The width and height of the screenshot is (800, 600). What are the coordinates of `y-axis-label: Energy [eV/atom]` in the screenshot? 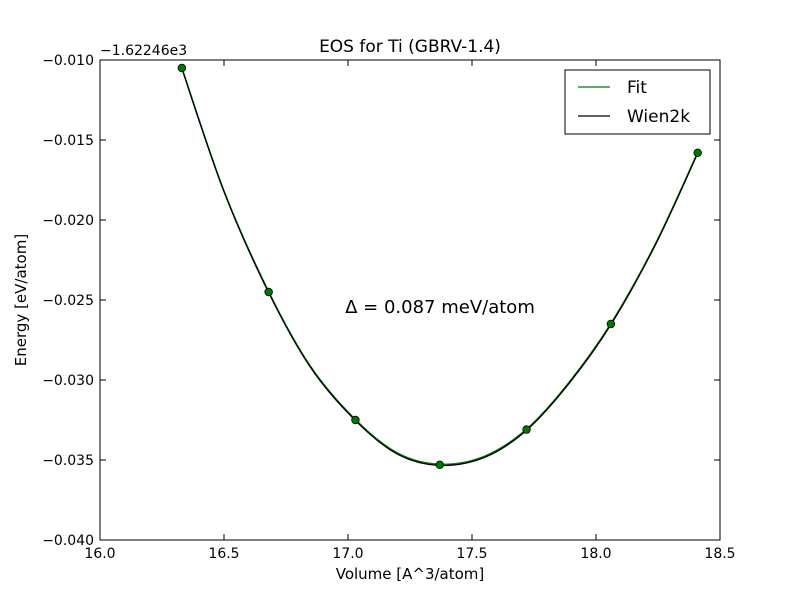 It's located at (21, 300).